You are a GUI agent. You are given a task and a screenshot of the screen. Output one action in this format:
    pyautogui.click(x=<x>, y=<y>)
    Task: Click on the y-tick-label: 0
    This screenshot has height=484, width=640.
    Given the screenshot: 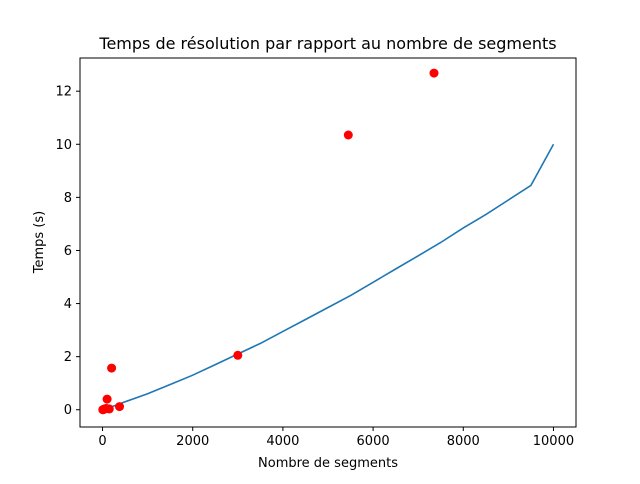 What is the action you would take?
    pyautogui.click(x=68, y=410)
    